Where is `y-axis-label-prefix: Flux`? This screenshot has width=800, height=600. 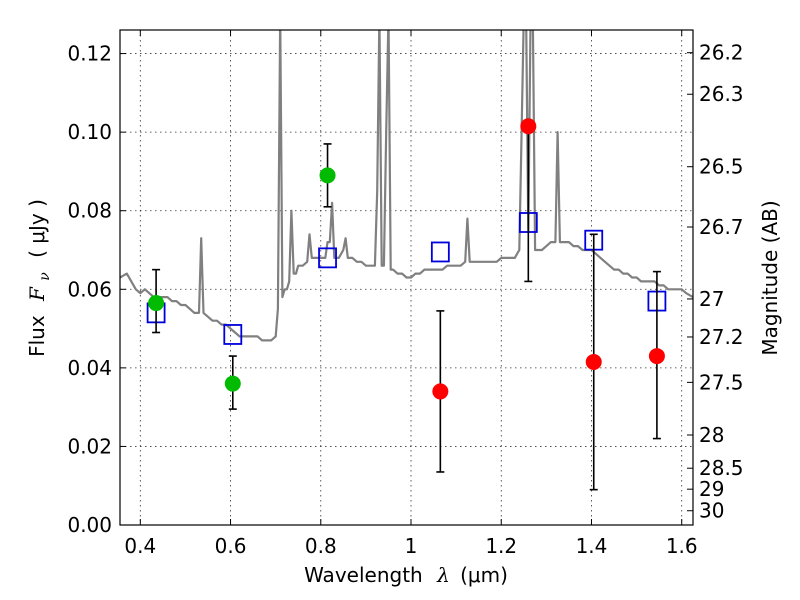
y-axis-label-prefix: Flux is located at coordinates (37, 336).